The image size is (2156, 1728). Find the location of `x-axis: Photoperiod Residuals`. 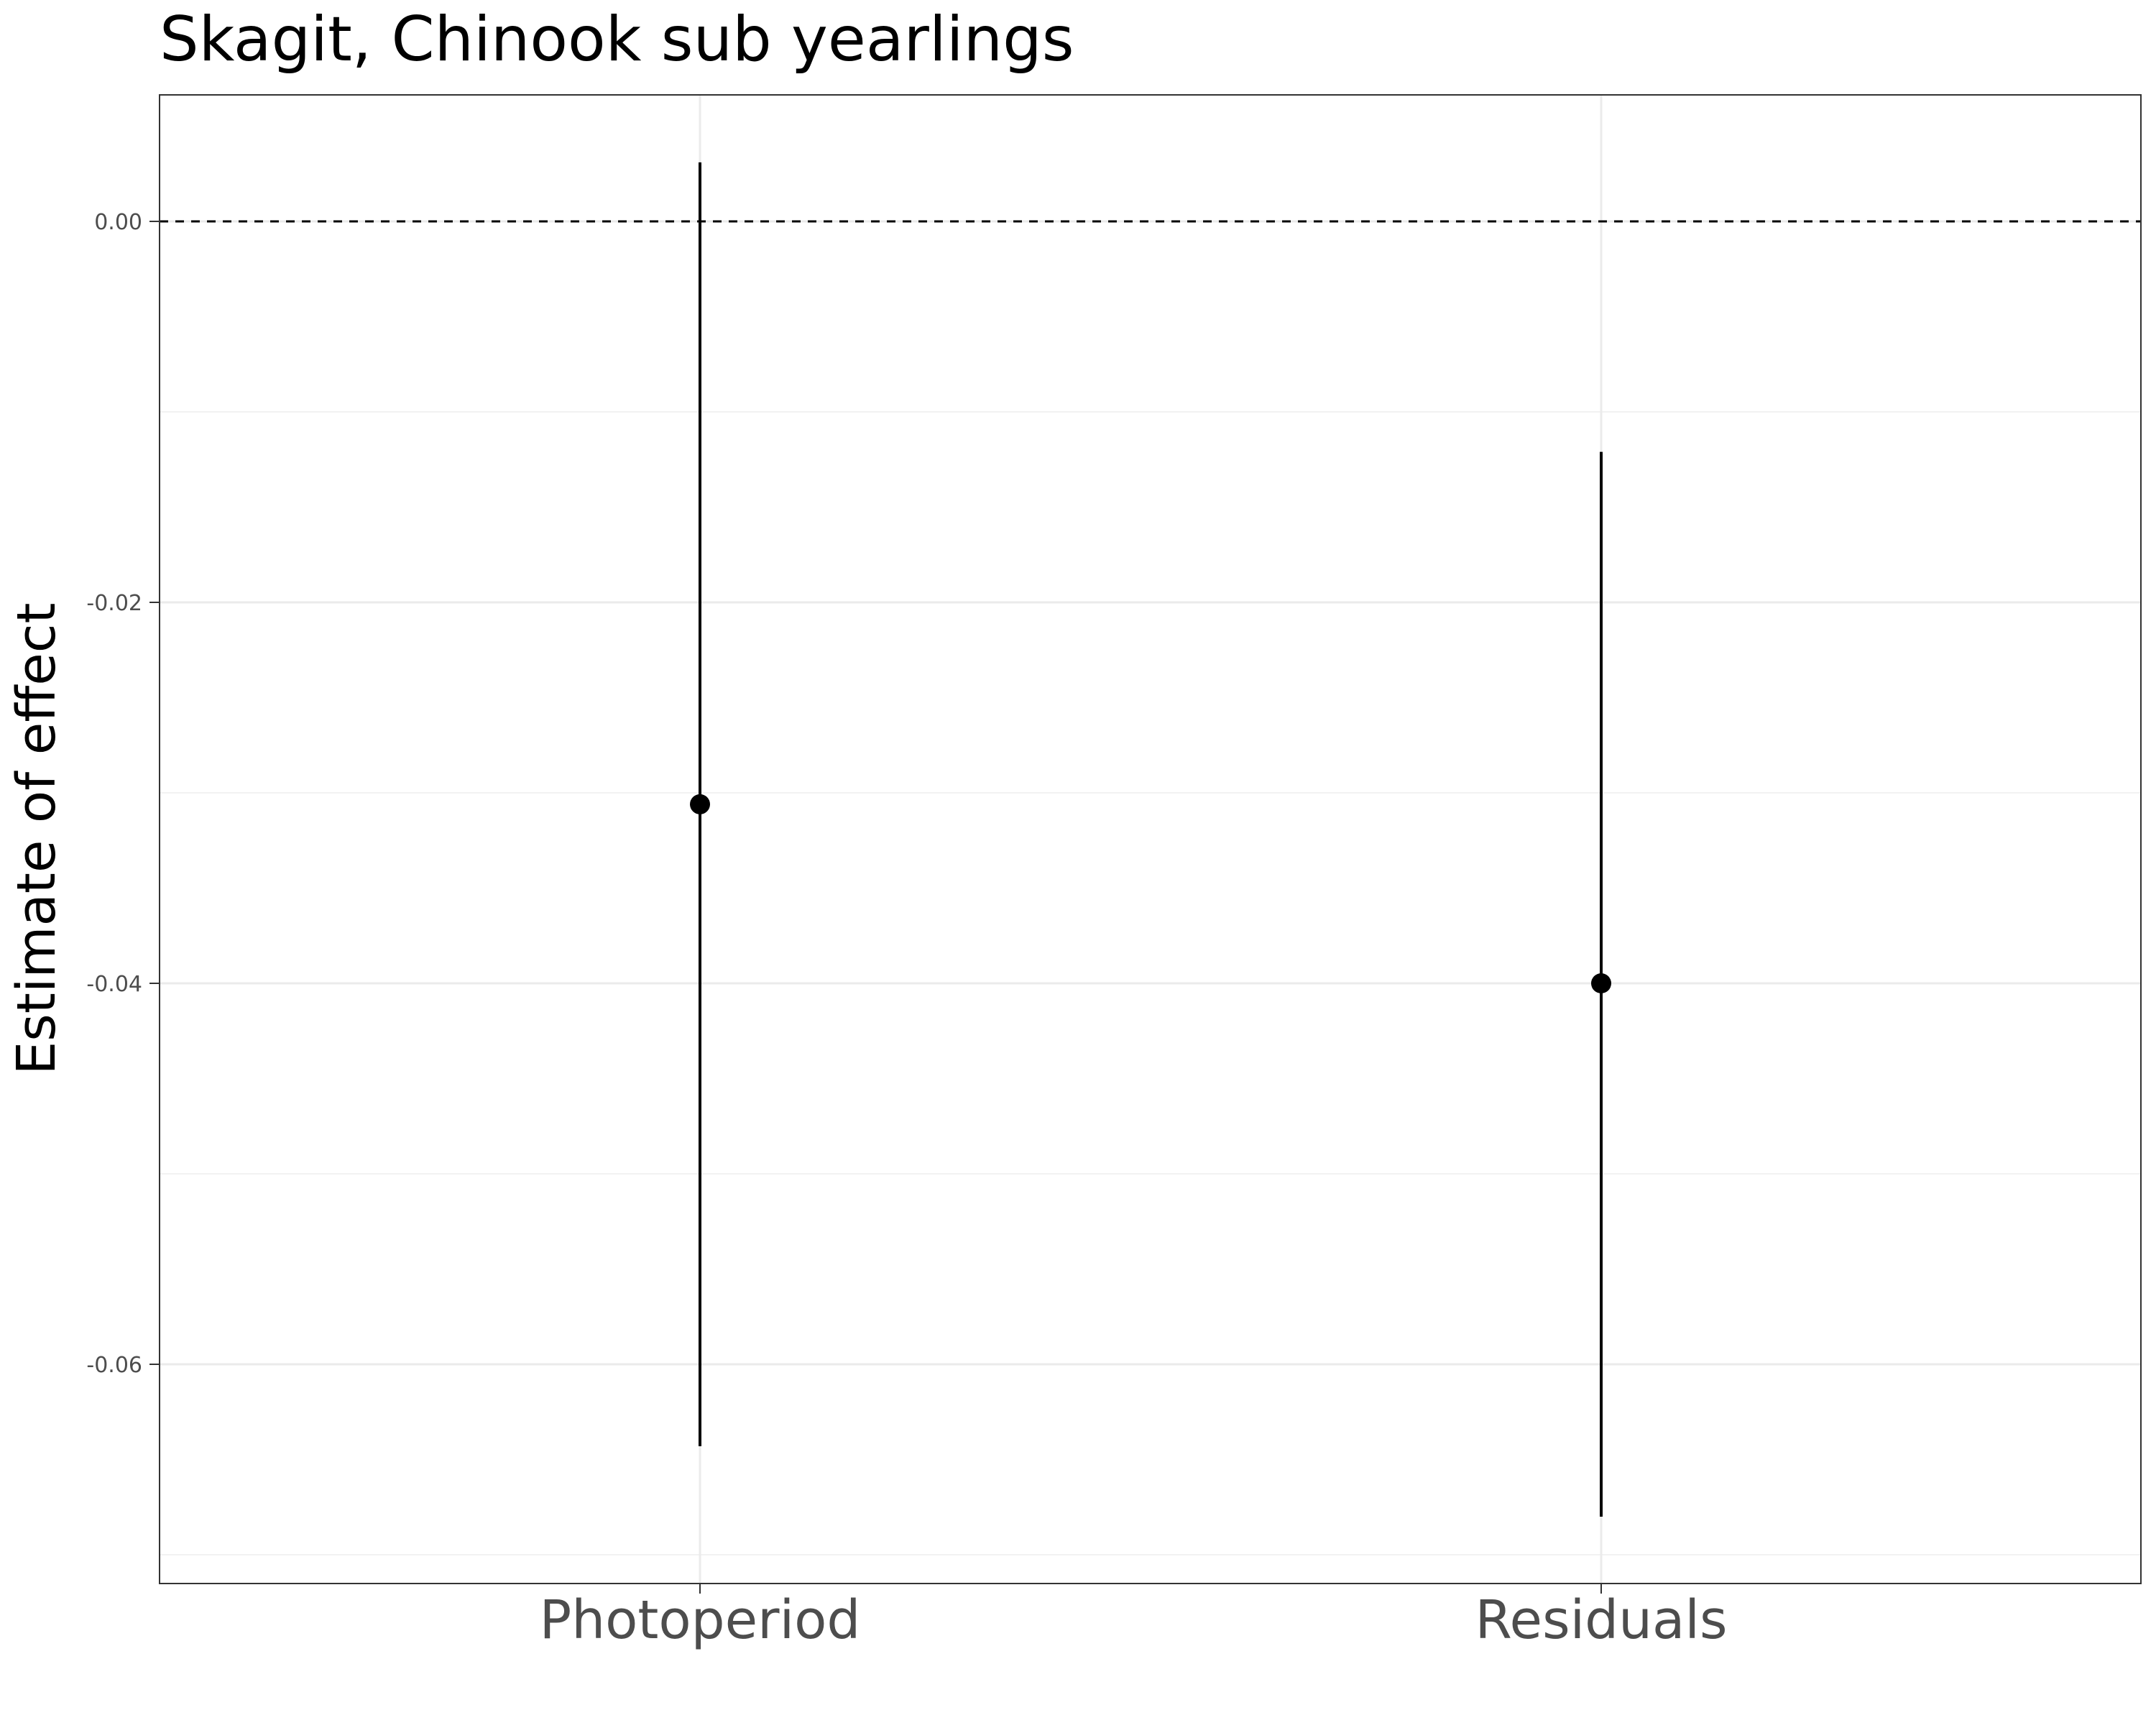

x-axis: Photoperiod Residuals is located at coordinates (1134, 1618).